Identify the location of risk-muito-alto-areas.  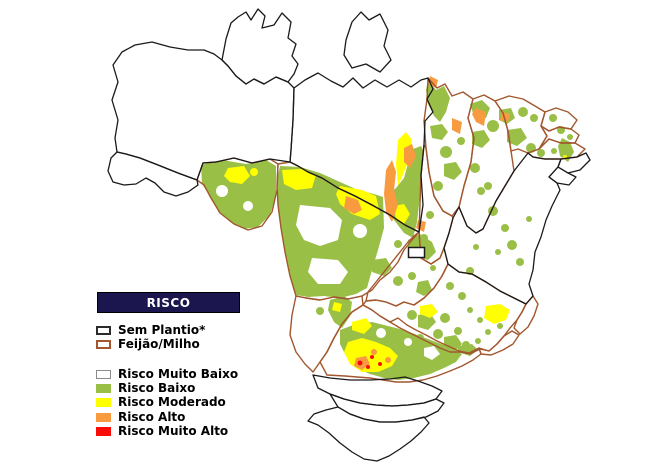
(369, 362).